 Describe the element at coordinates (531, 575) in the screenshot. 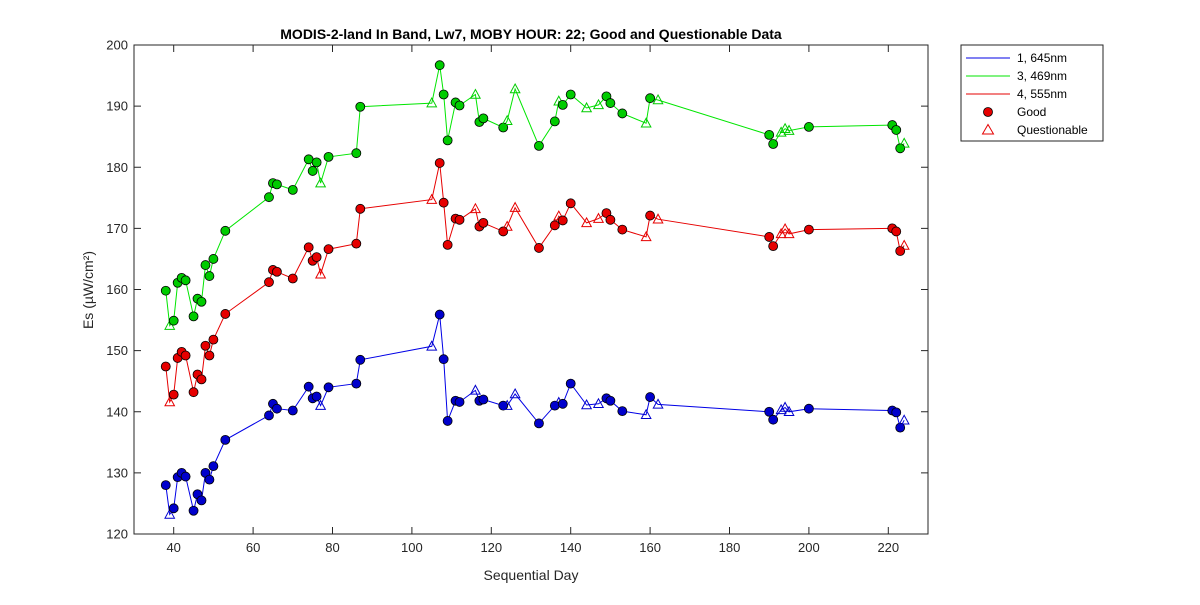

I see `x-axis-label: Sequential Day` at that location.